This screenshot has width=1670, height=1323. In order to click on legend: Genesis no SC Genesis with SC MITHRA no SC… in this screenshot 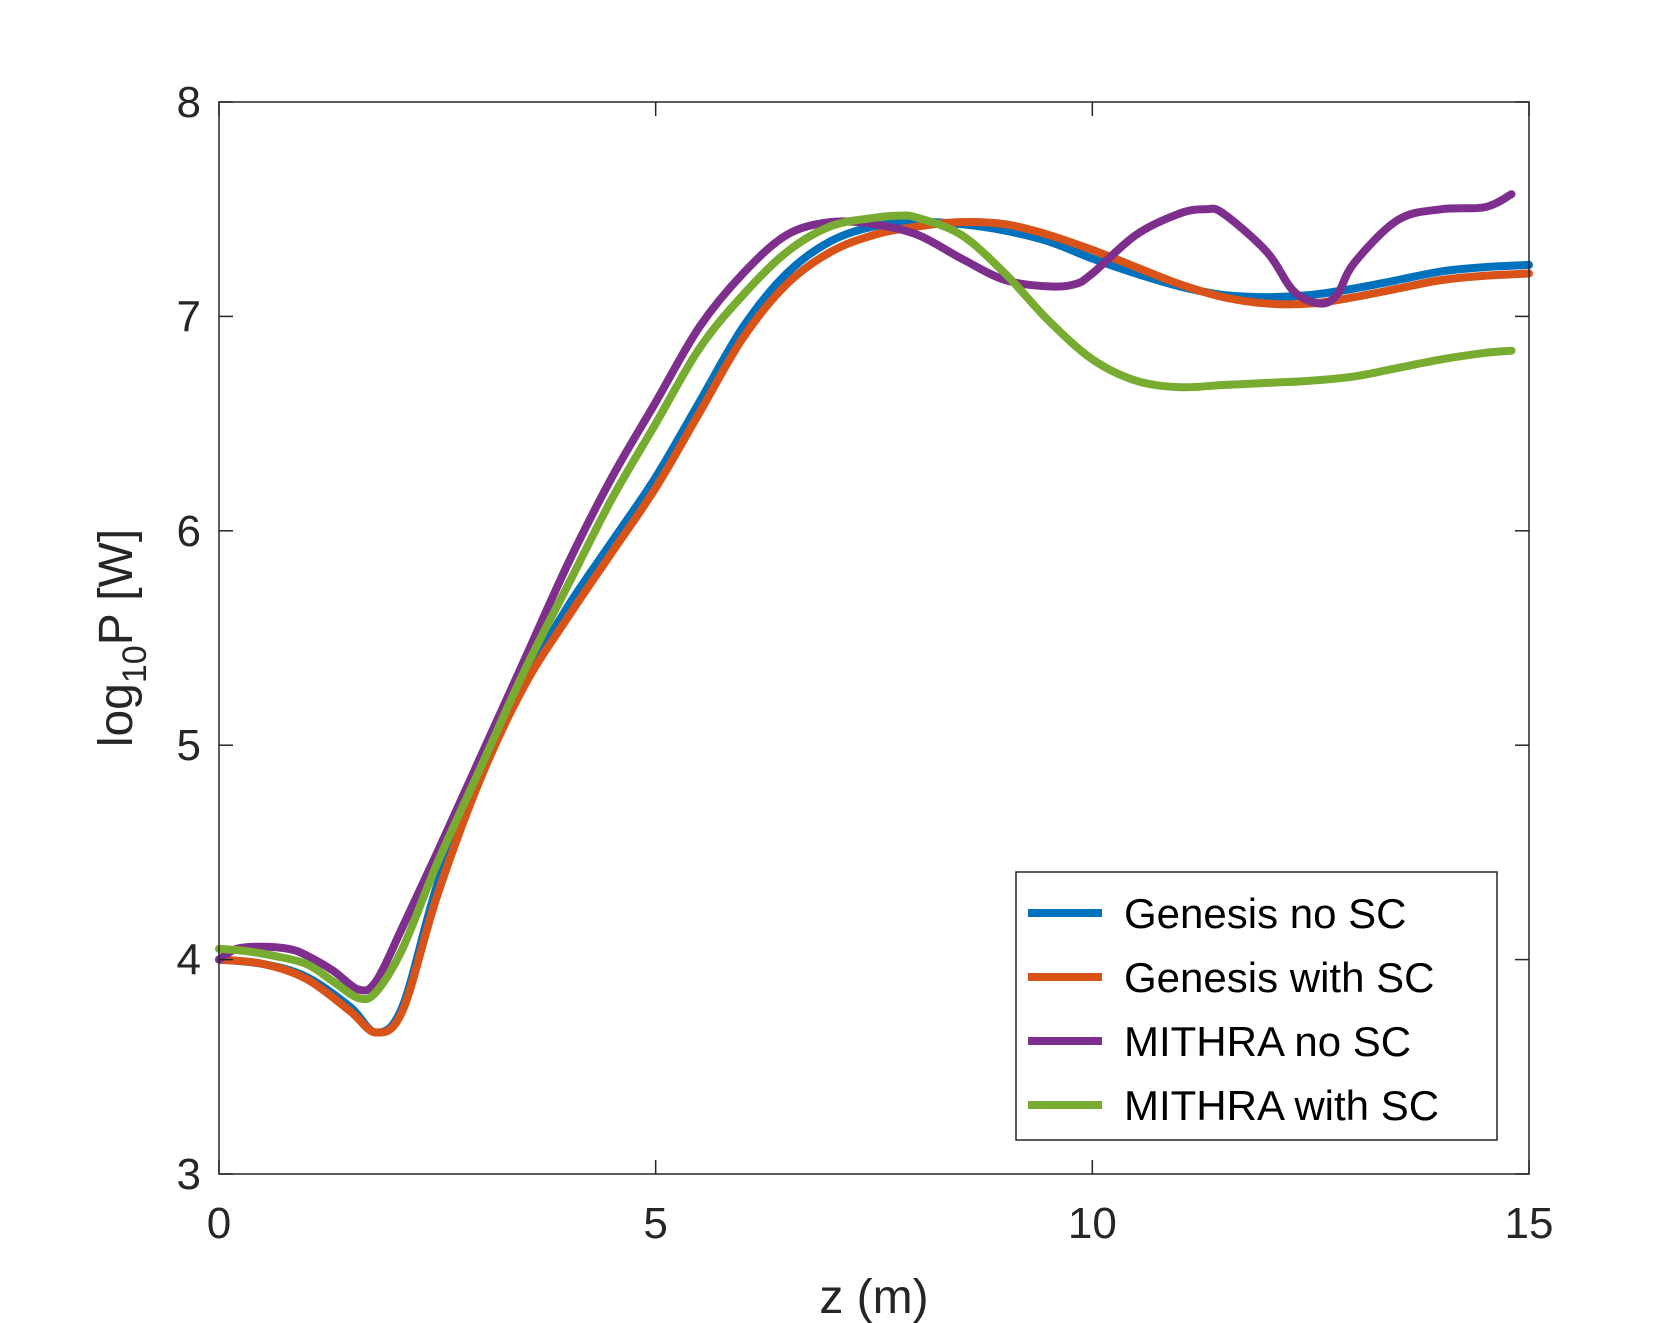, I will do `click(1256, 1006)`.